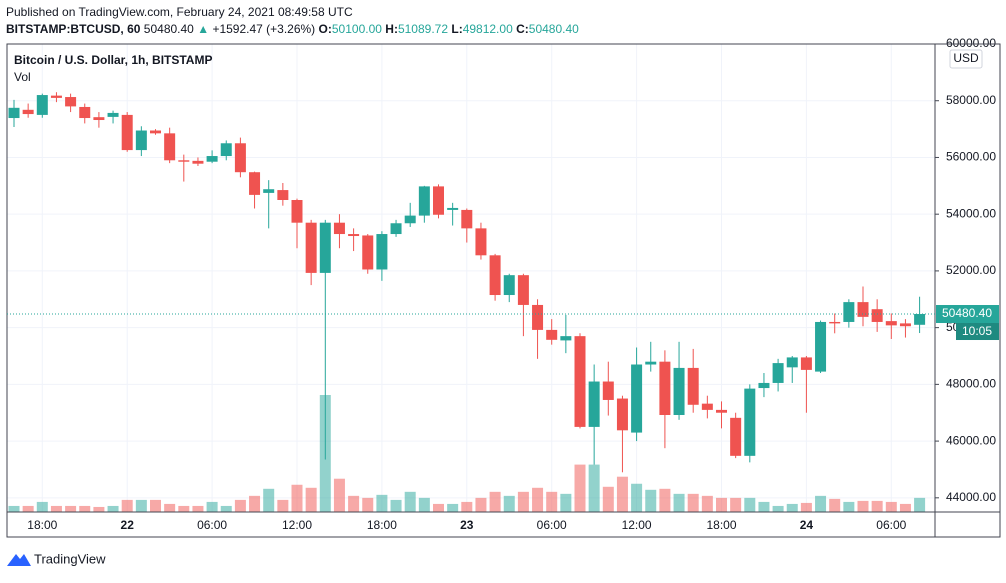 The height and width of the screenshot is (583, 1006). What do you see at coordinates (522, 29) in the screenshot?
I see `c-label: C:` at bounding box center [522, 29].